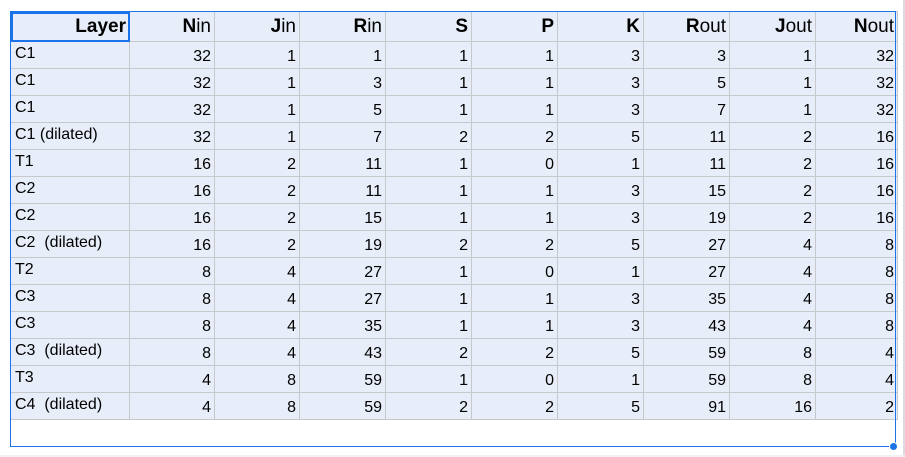 Image resolution: width=905 pixels, height=457 pixels. Describe the element at coordinates (257, 190) in the screenshot. I see `cell-j-in: 2` at that location.